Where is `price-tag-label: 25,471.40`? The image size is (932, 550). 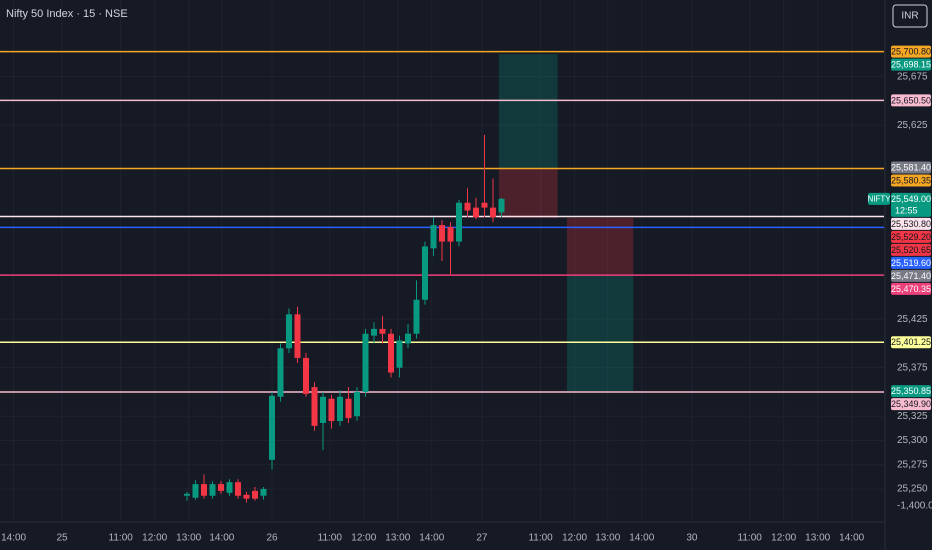 price-tag-label: 25,471.40 is located at coordinates (911, 276).